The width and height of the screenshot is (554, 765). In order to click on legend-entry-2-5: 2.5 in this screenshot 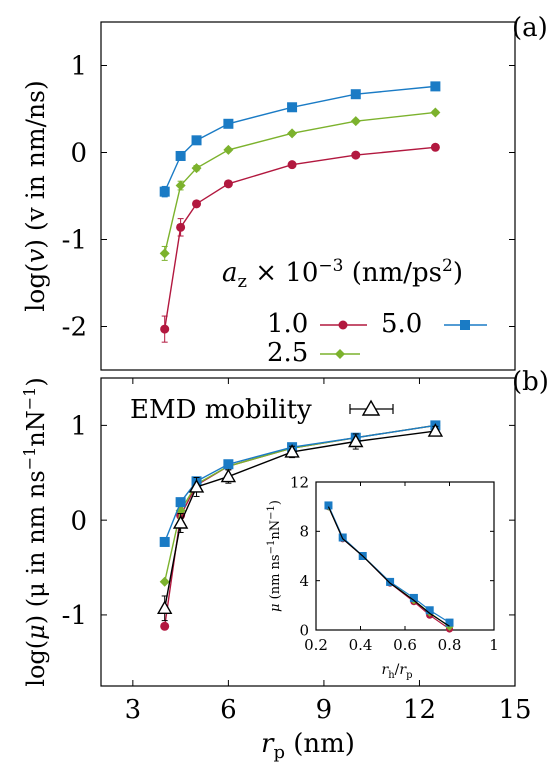, I will do `click(313, 353)`.